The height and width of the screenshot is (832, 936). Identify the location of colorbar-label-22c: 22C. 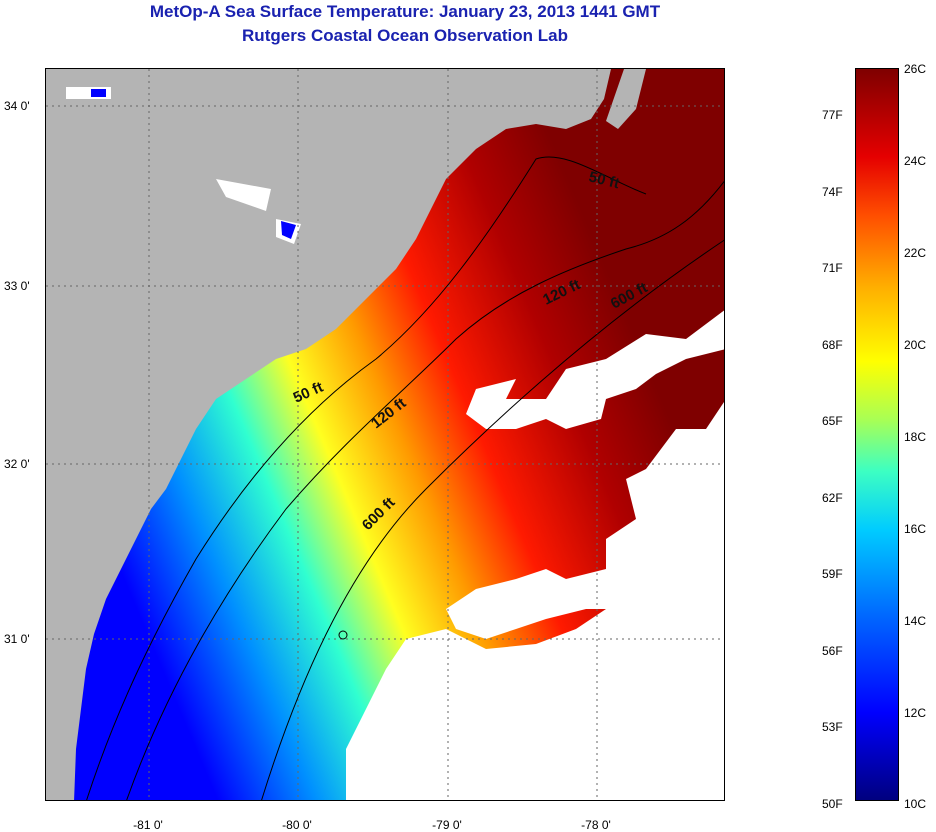
(915, 253).